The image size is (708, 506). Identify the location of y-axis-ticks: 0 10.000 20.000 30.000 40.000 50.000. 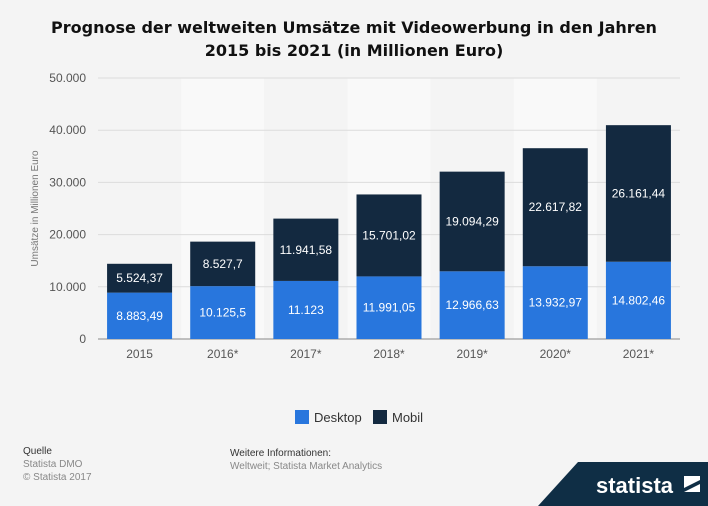
(67, 208).